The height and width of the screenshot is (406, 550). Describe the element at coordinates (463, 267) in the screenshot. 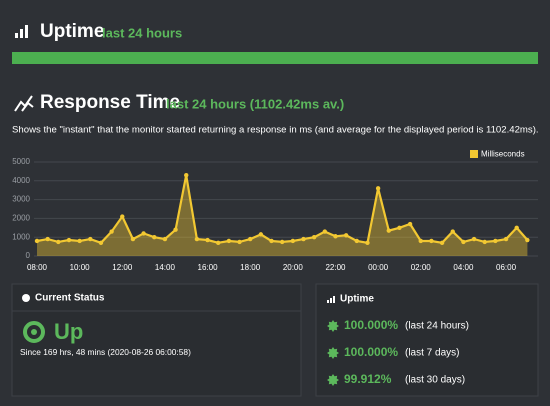

I see `x-tick-label: 04:00` at that location.